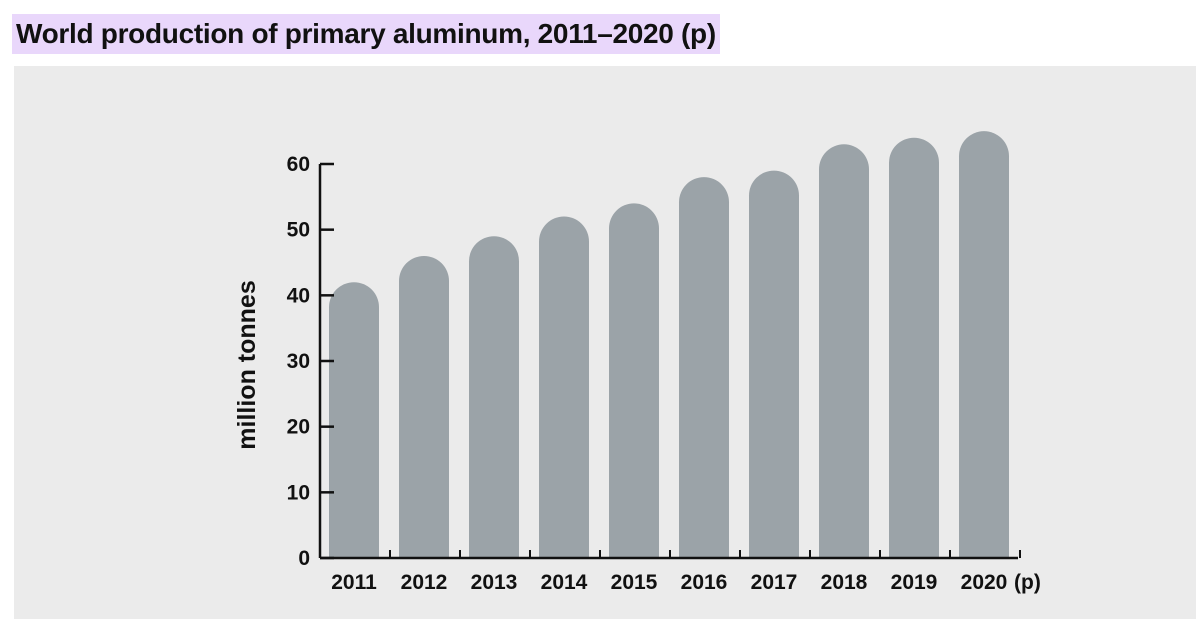 The width and height of the screenshot is (1200, 625). I want to click on bar-2014, so click(564, 387).